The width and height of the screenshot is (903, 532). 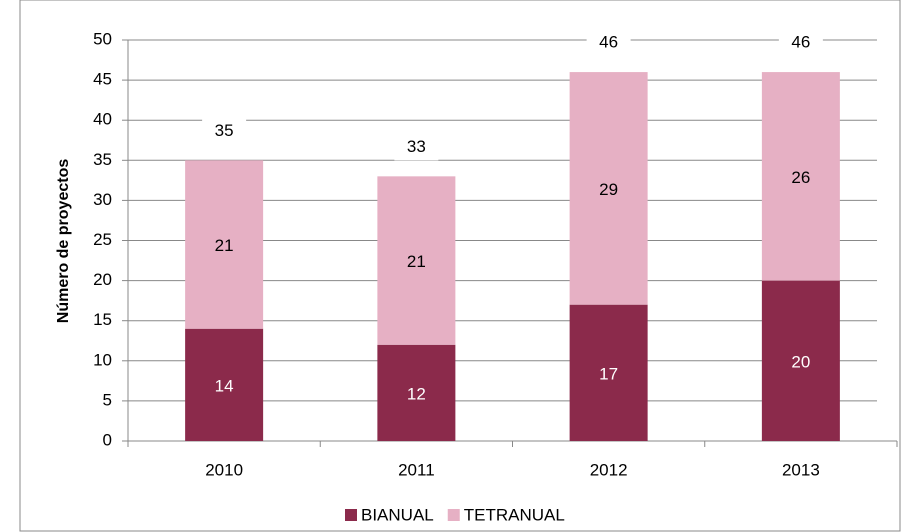 I want to click on data-label: 20, so click(x=800, y=361).